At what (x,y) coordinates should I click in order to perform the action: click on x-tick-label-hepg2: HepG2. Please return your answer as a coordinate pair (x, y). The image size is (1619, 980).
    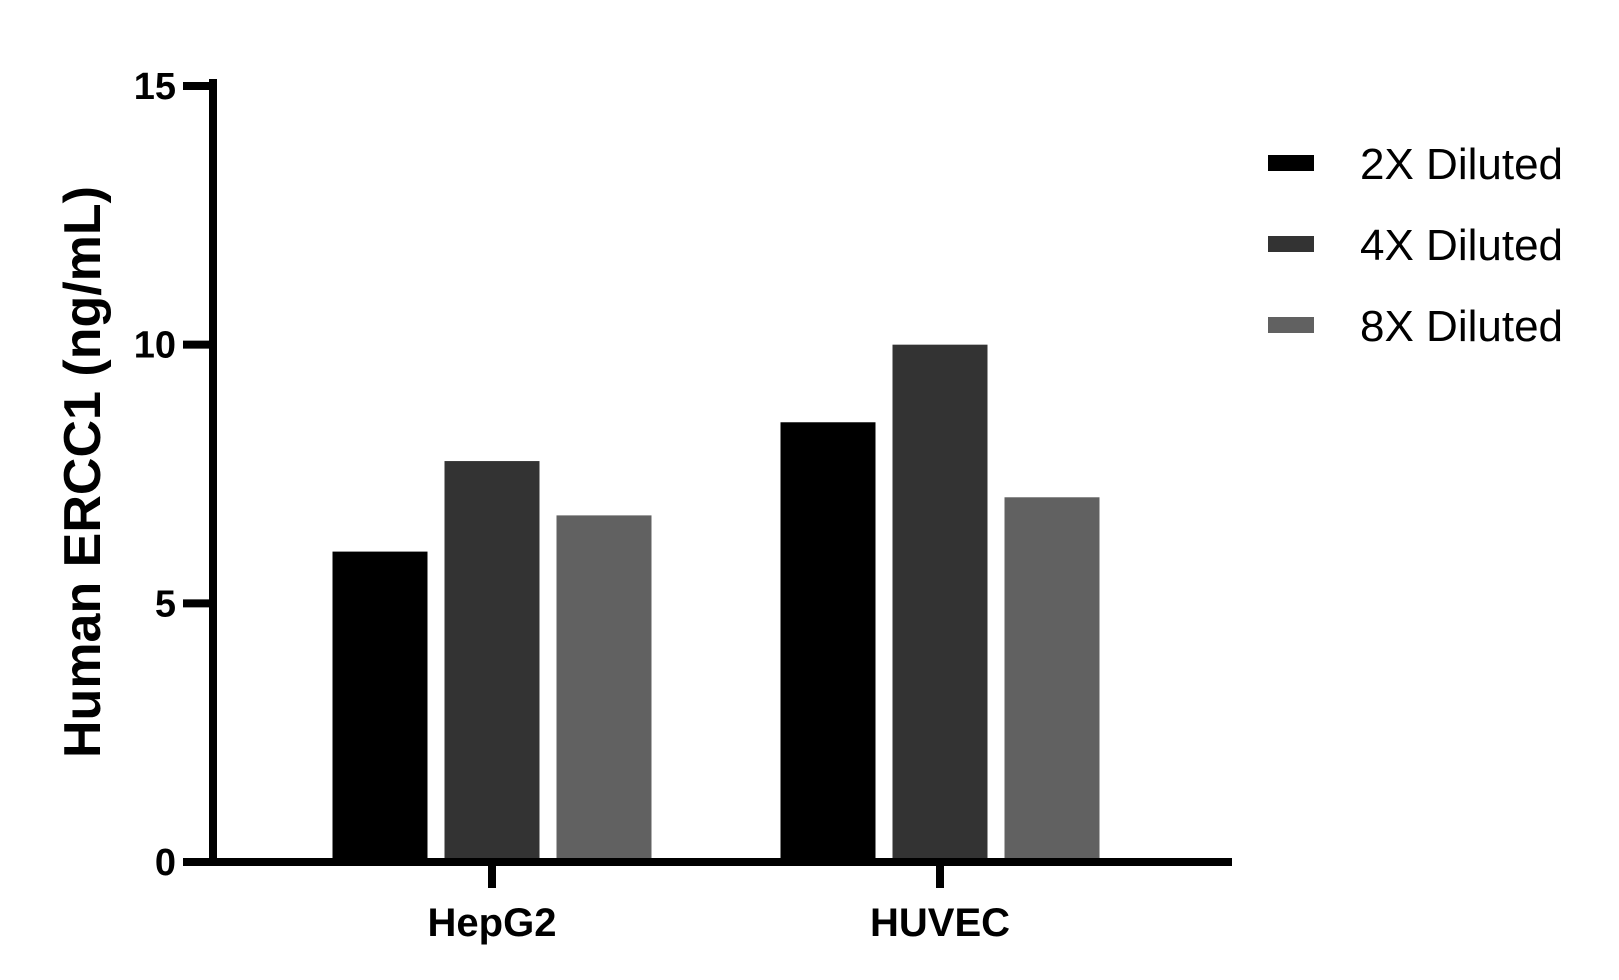
    Looking at the image, I should click on (492, 923).